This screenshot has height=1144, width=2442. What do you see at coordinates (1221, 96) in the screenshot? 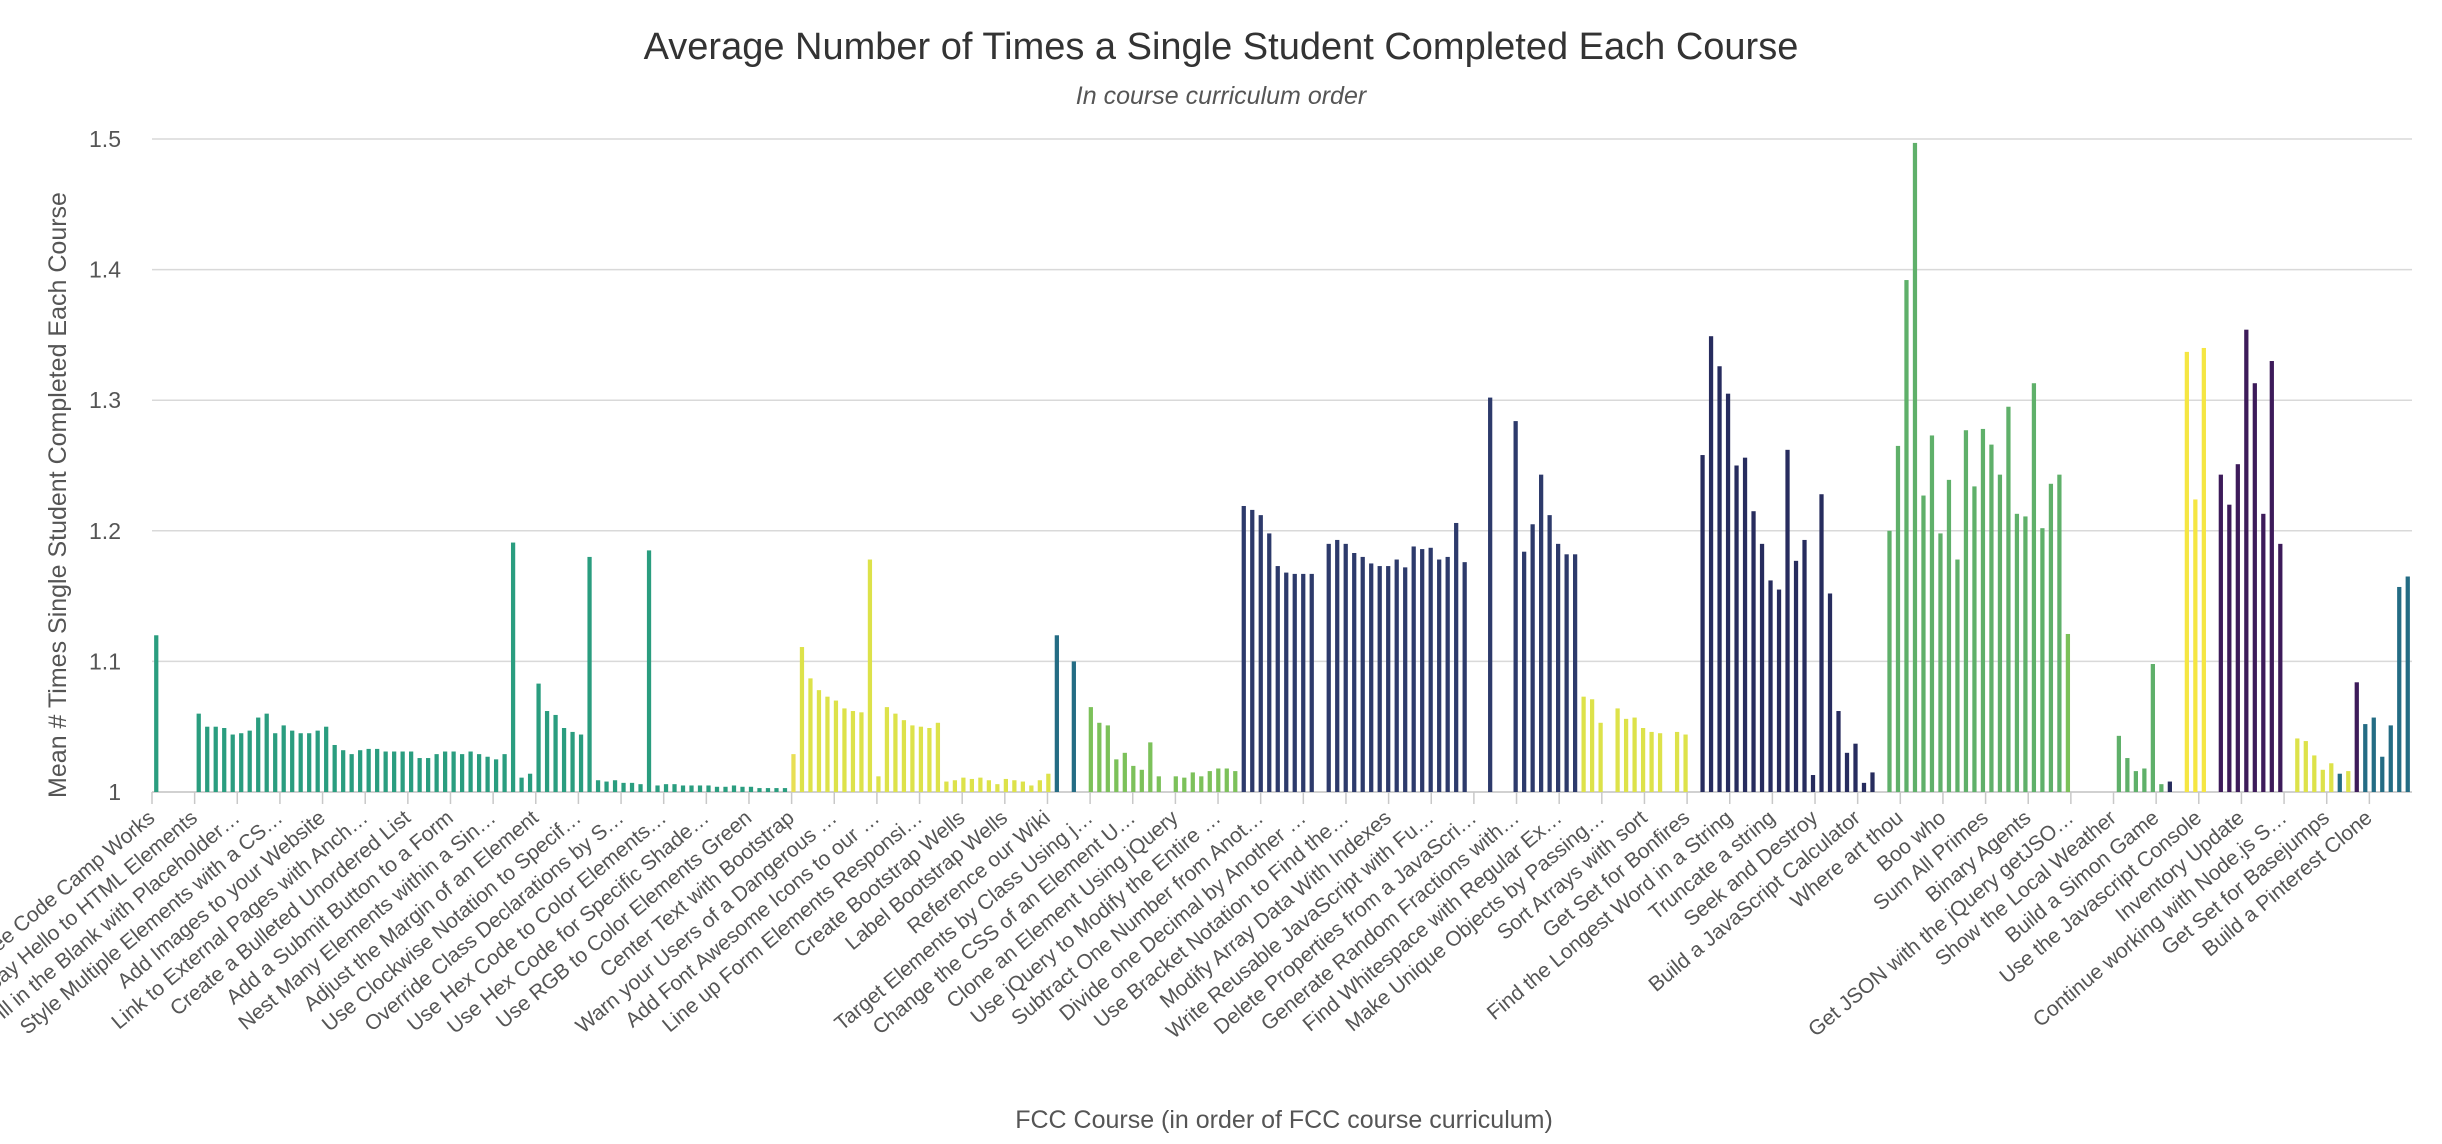
I see `chart-subtitle: In course curriculum order` at bounding box center [1221, 96].